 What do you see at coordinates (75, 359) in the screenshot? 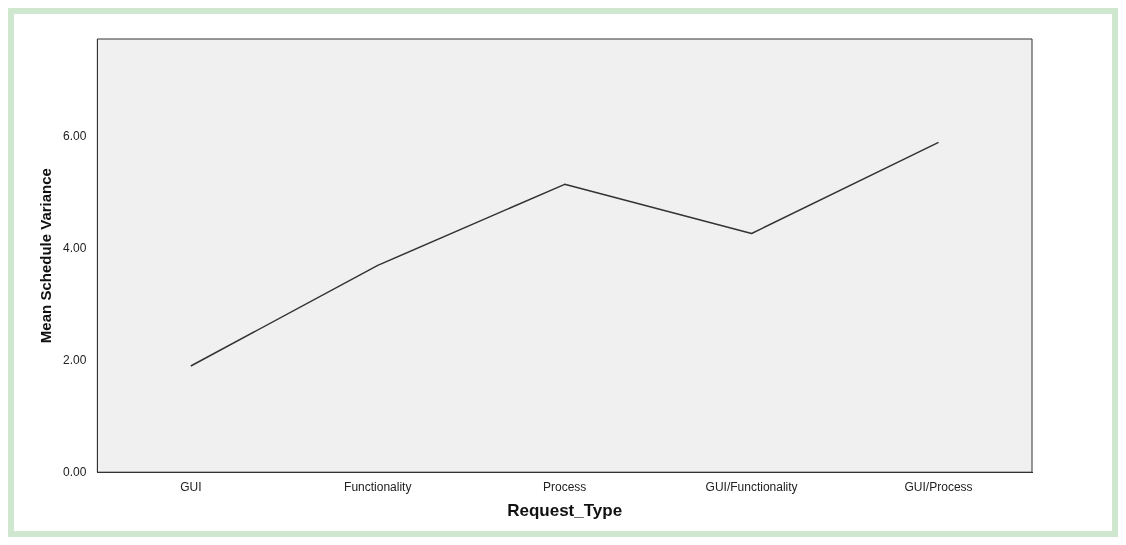
I see `y-tick-label: 2.00` at bounding box center [75, 359].